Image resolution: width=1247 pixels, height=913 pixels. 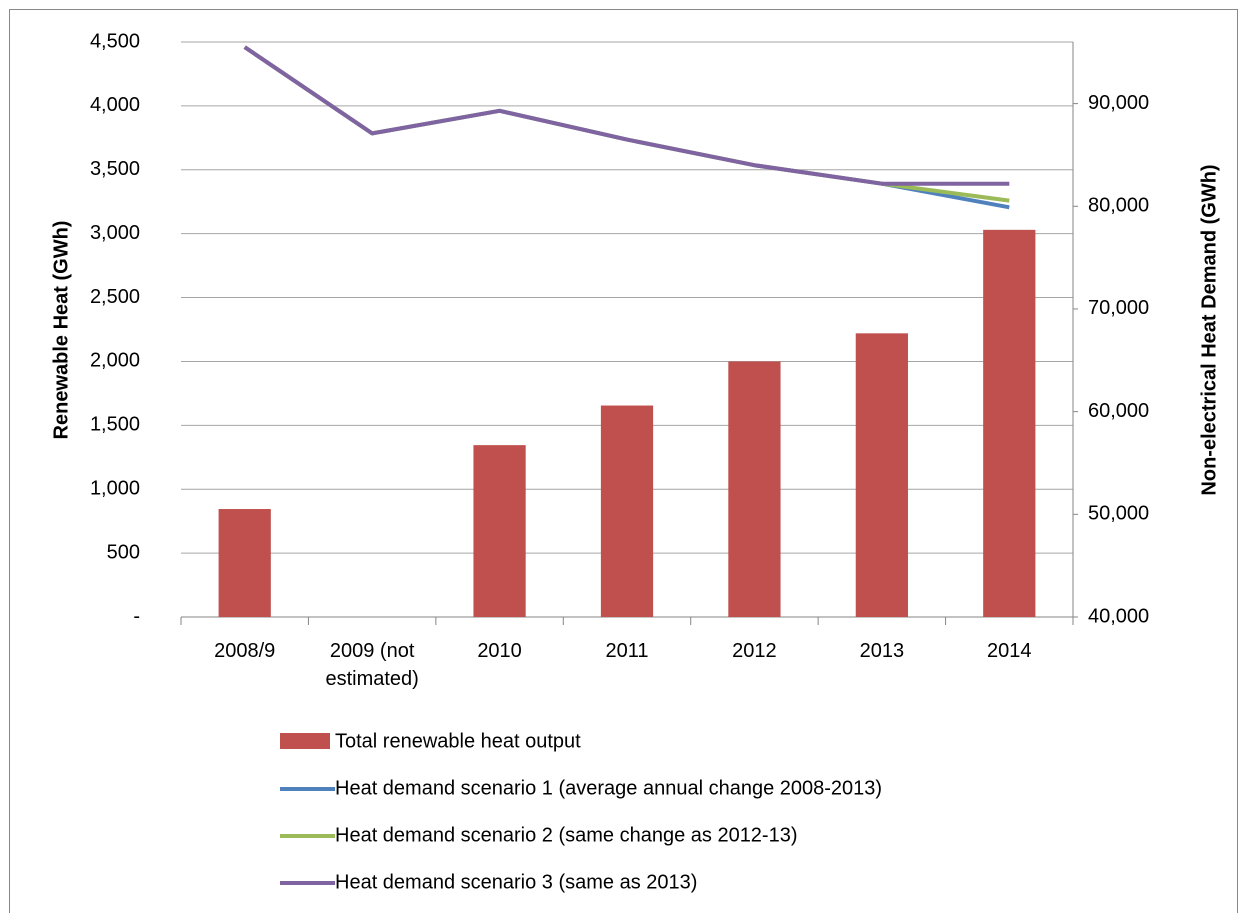 What do you see at coordinates (1209, 329) in the screenshot?
I see `y2-axis-label: Non-electrical Heat Demand (GWh)` at bounding box center [1209, 329].